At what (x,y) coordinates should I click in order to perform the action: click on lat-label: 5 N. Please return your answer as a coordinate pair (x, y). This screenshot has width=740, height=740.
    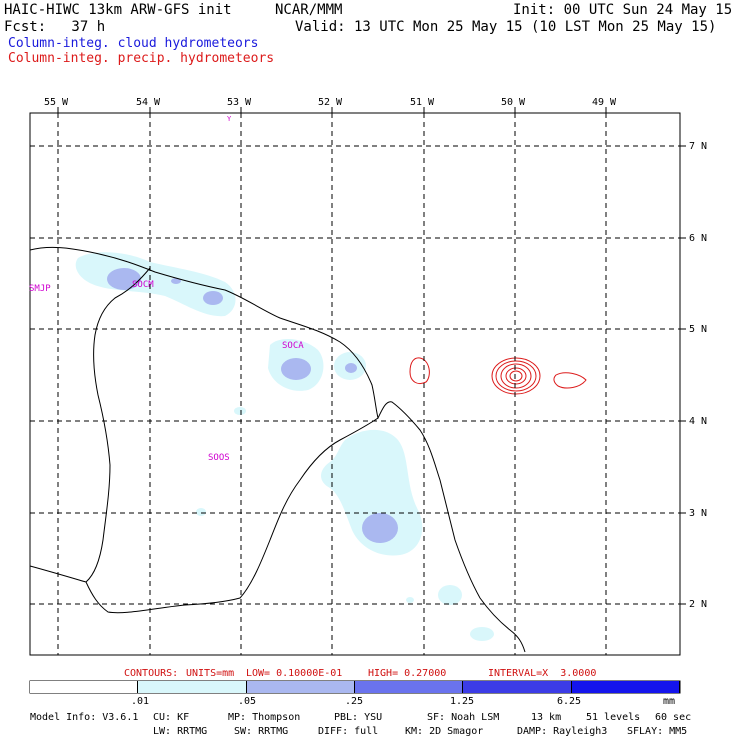
    Looking at the image, I should click on (698, 329).